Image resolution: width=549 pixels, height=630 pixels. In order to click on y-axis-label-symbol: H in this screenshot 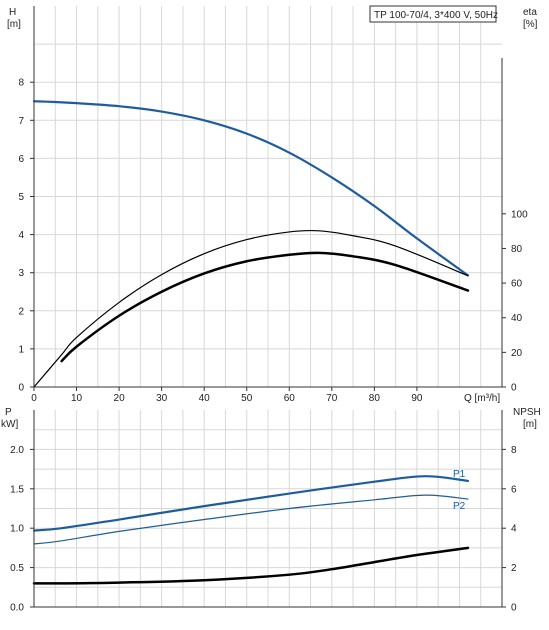, I will do `click(12, 12)`.